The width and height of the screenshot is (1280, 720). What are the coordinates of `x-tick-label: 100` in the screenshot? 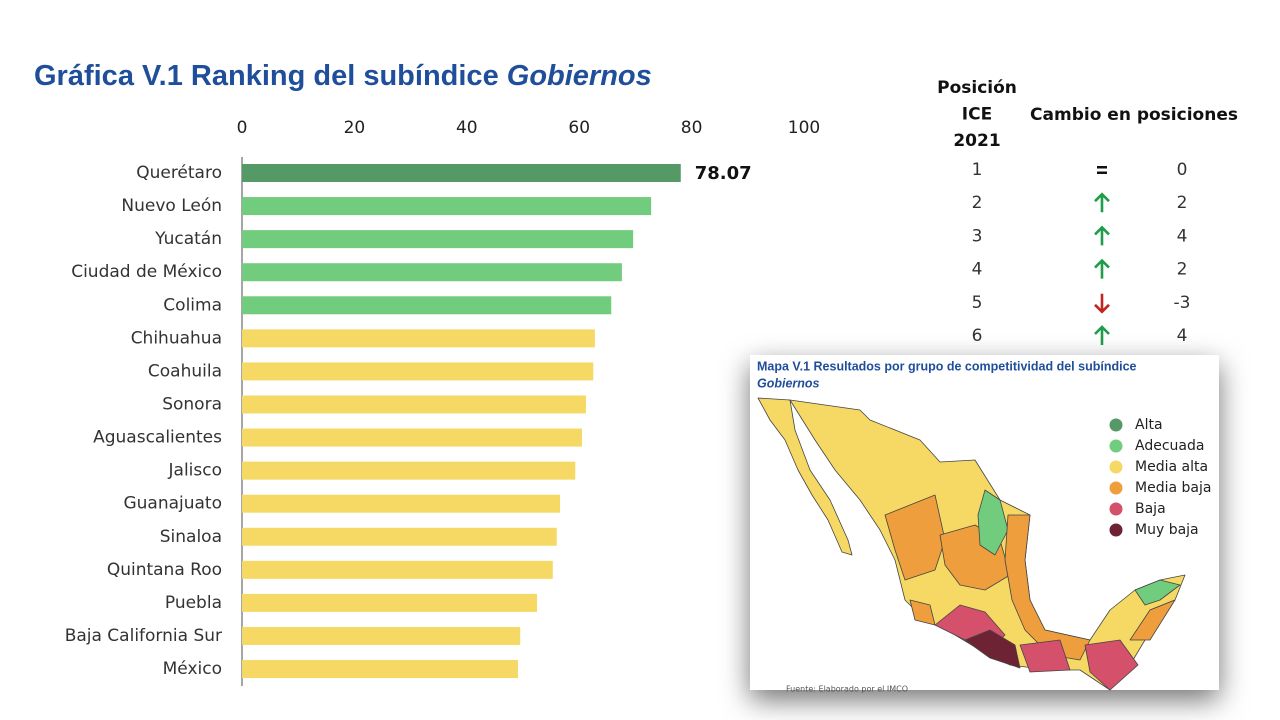 It's located at (804, 128).